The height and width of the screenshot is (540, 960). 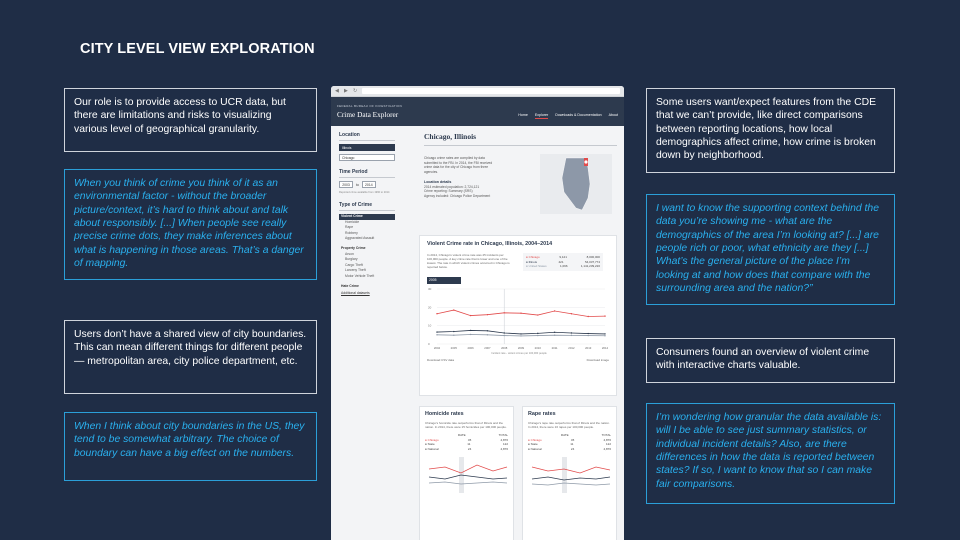 What do you see at coordinates (563, 266) in the screenshot?
I see `legend-row: ● United States 1,096 1,141,239,220` at bounding box center [563, 266].